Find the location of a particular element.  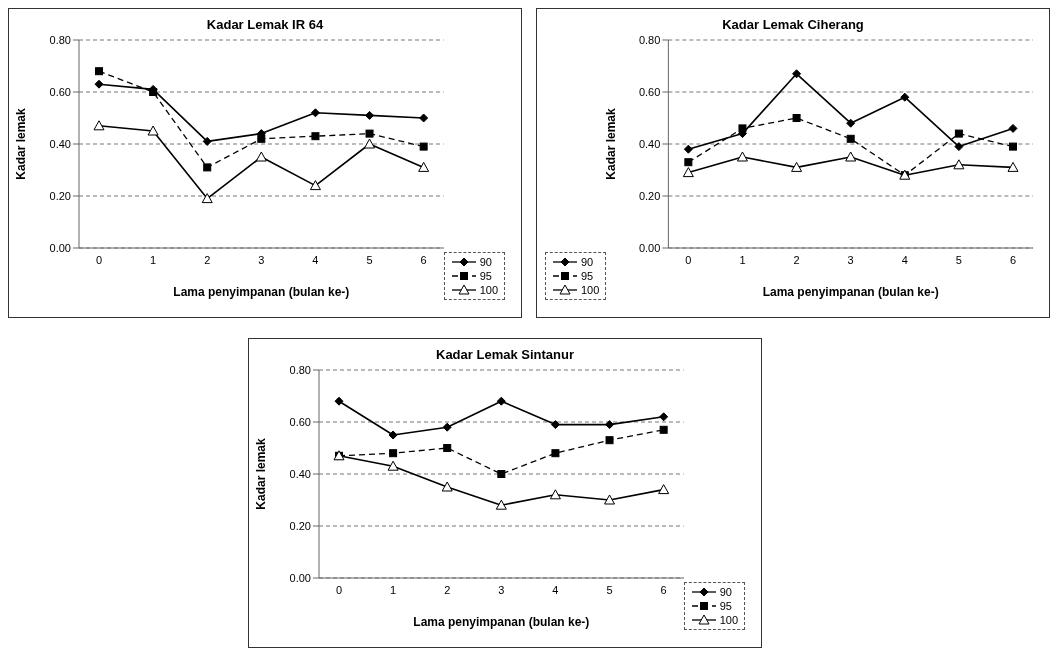

chart-title: Kadar Lemak Ciherang is located at coordinates (793, 24).